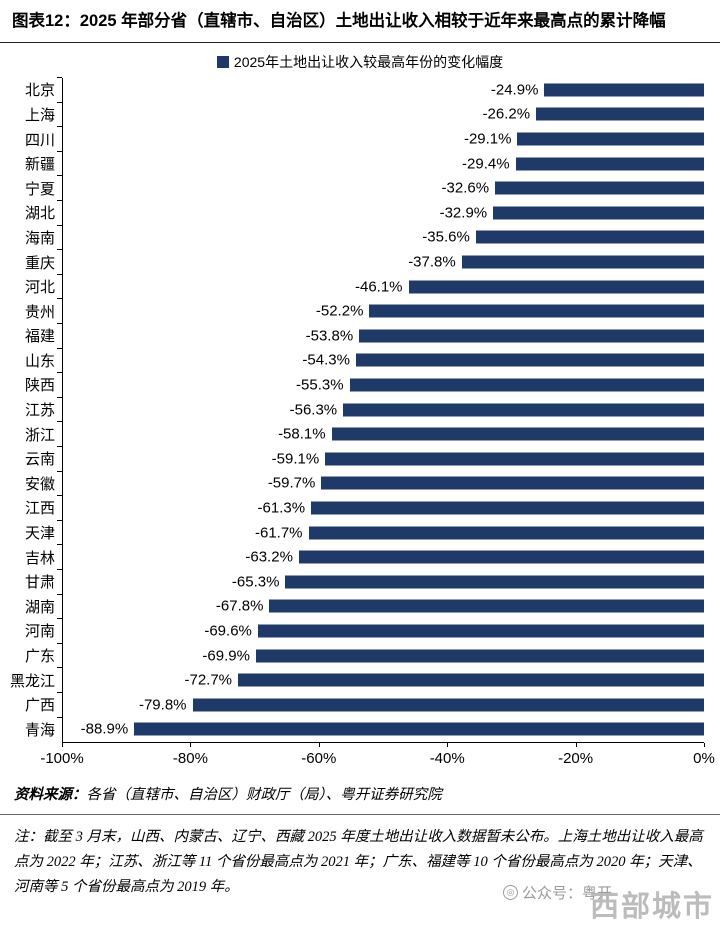 This screenshot has height=925, width=720. What do you see at coordinates (40, 263) in the screenshot?
I see `category-label: 重庆` at bounding box center [40, 263].